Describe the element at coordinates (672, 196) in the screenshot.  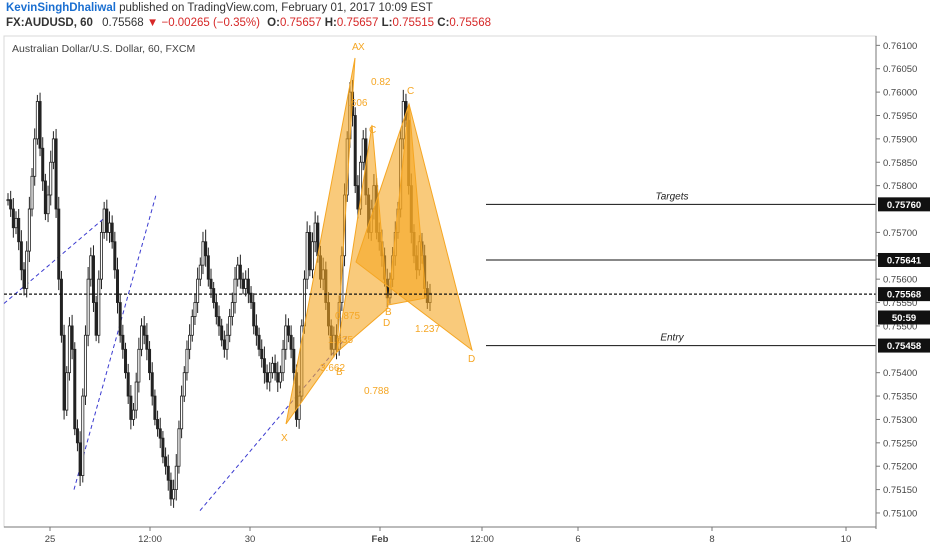
I see `level-label: Targets` at that location.